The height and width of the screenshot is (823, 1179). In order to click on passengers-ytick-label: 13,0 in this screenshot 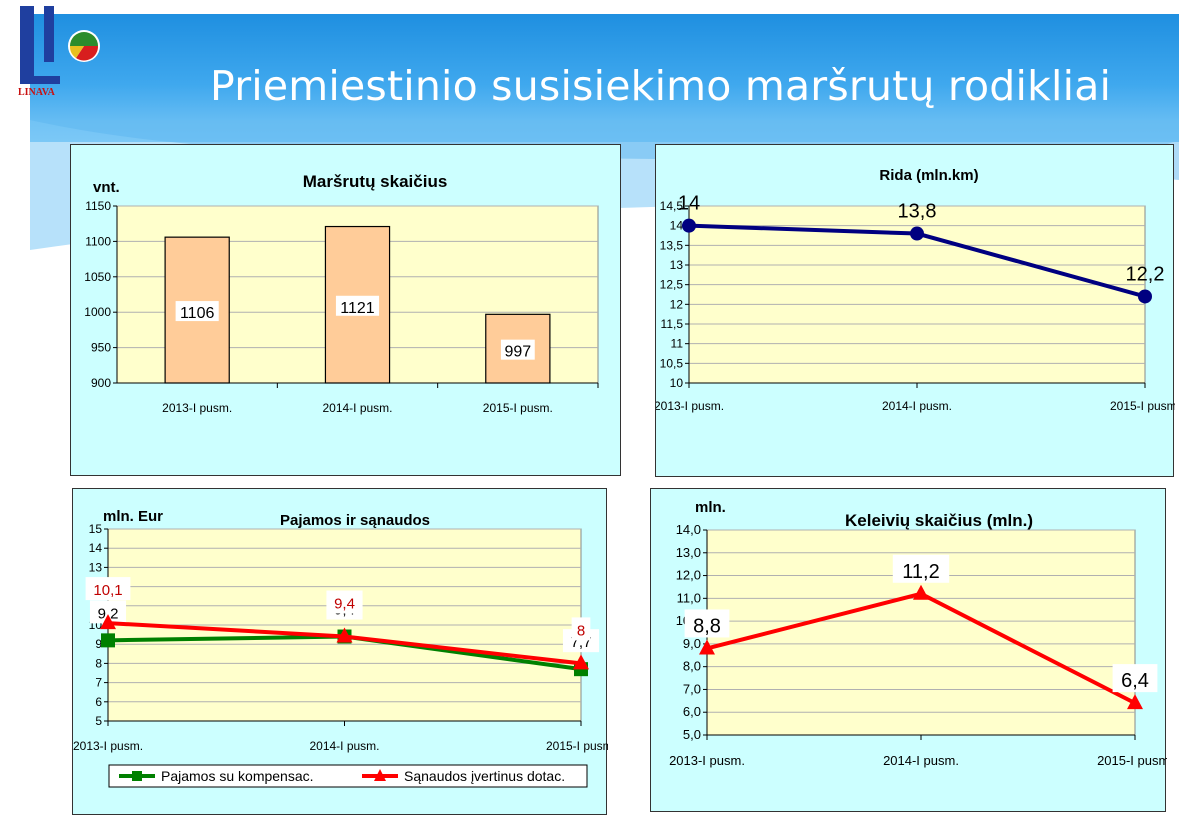, I will do `click(688, 552)`.